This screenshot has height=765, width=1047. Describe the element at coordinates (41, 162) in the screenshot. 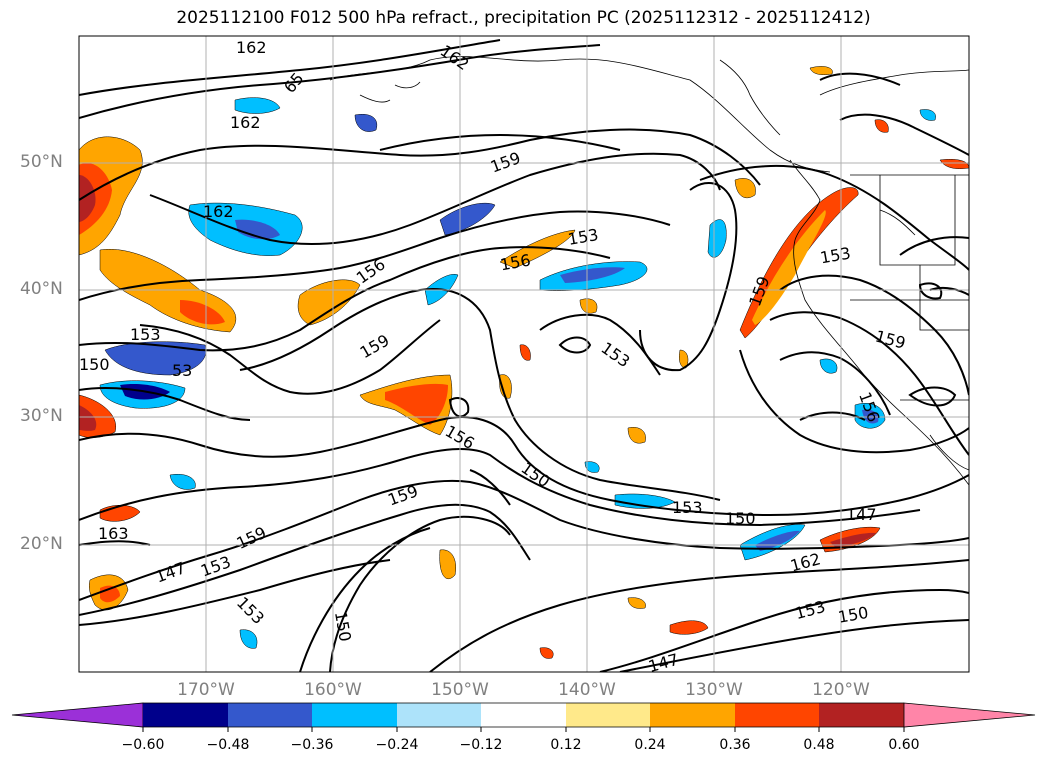

I see `lat-label-50n: 50°N` at that location.